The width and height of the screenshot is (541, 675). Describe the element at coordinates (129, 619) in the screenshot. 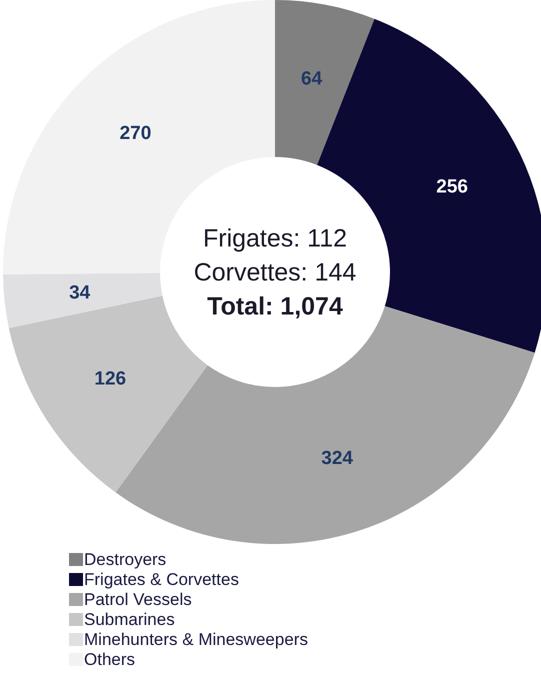

I see `legend-label: Submarines` at that location.